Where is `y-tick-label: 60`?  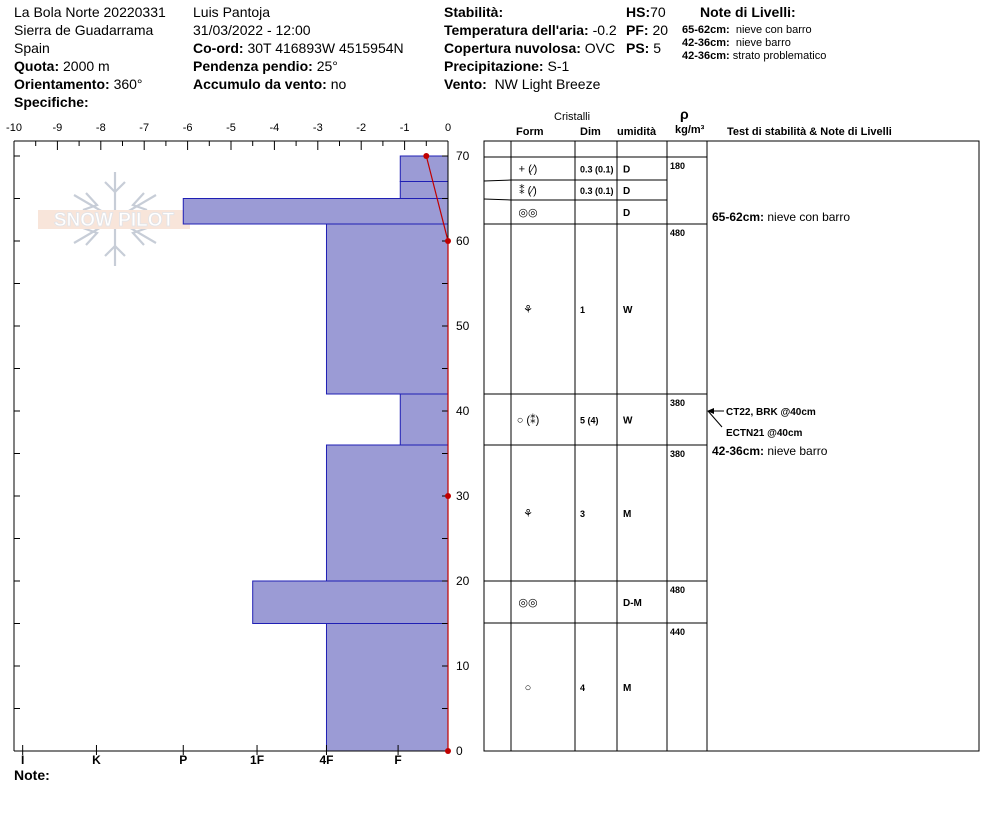
y-tick-label: 60 is located at coordinates (463, 241).